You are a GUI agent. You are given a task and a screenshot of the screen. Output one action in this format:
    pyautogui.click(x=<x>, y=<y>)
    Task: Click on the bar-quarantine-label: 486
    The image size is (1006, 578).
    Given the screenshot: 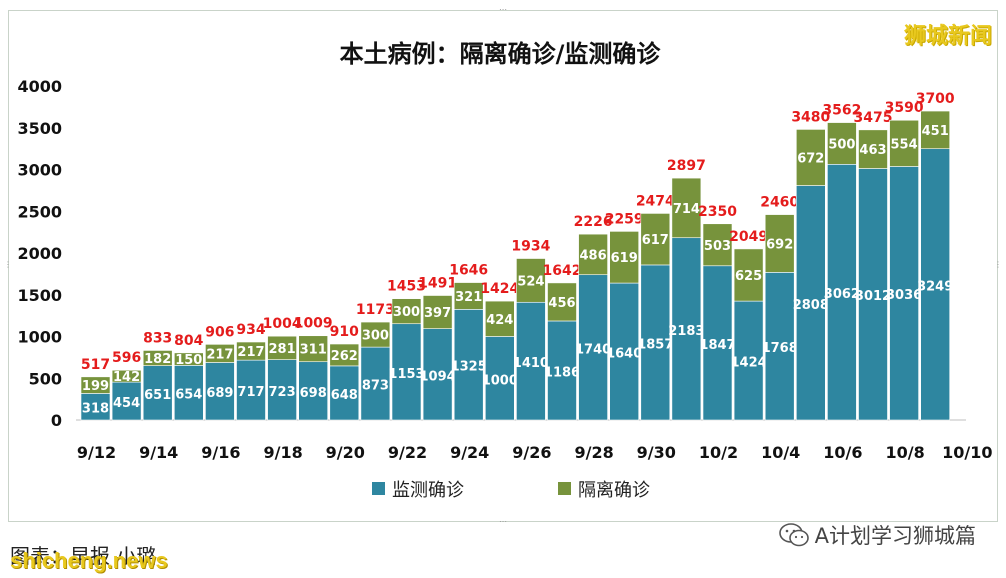 What is the action you would take?
    pyautogui.click(x=593, y=255)
    